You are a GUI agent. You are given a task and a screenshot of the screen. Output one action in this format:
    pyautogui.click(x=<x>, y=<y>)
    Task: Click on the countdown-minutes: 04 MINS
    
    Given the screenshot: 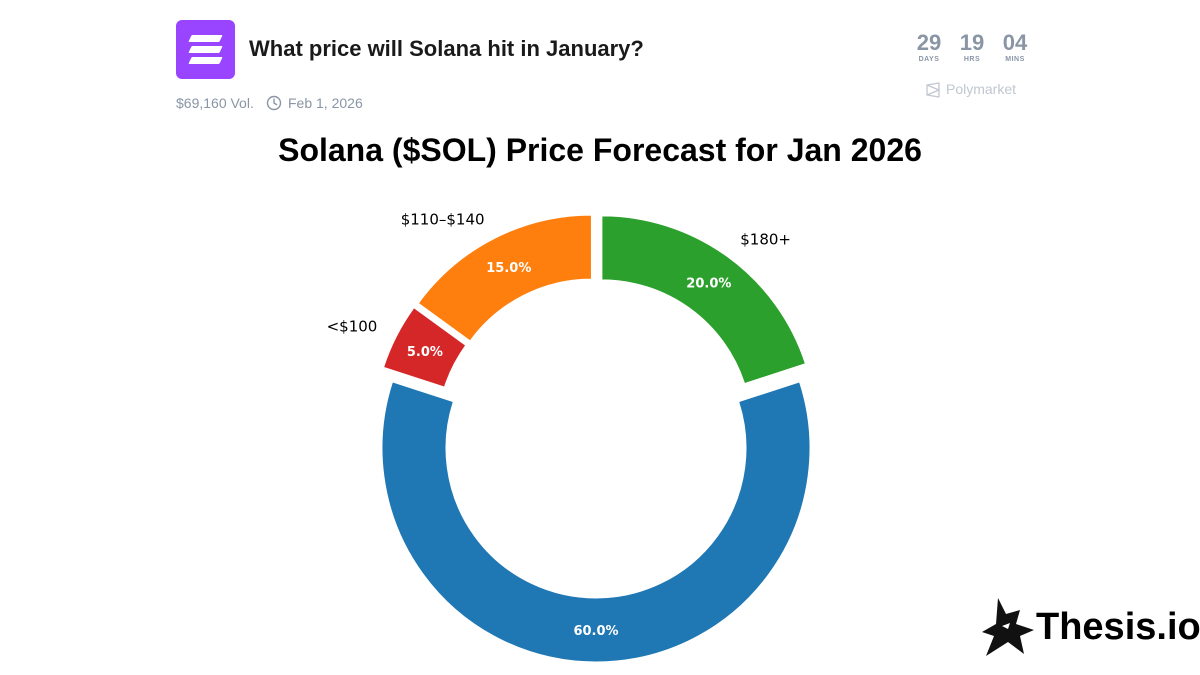 What is the action you would take?
    pyautogui.click(x=1015, y=48)
    